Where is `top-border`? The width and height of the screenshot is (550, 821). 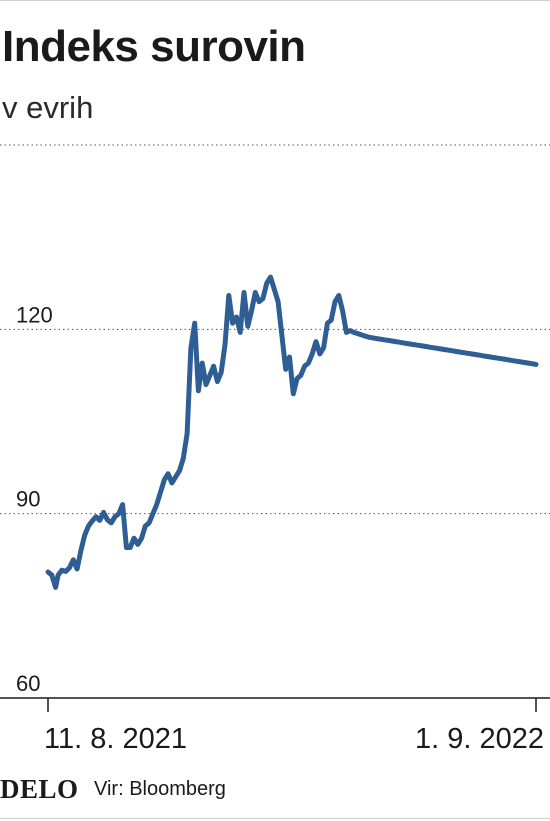
top-border is located at coordinates (275, 0).